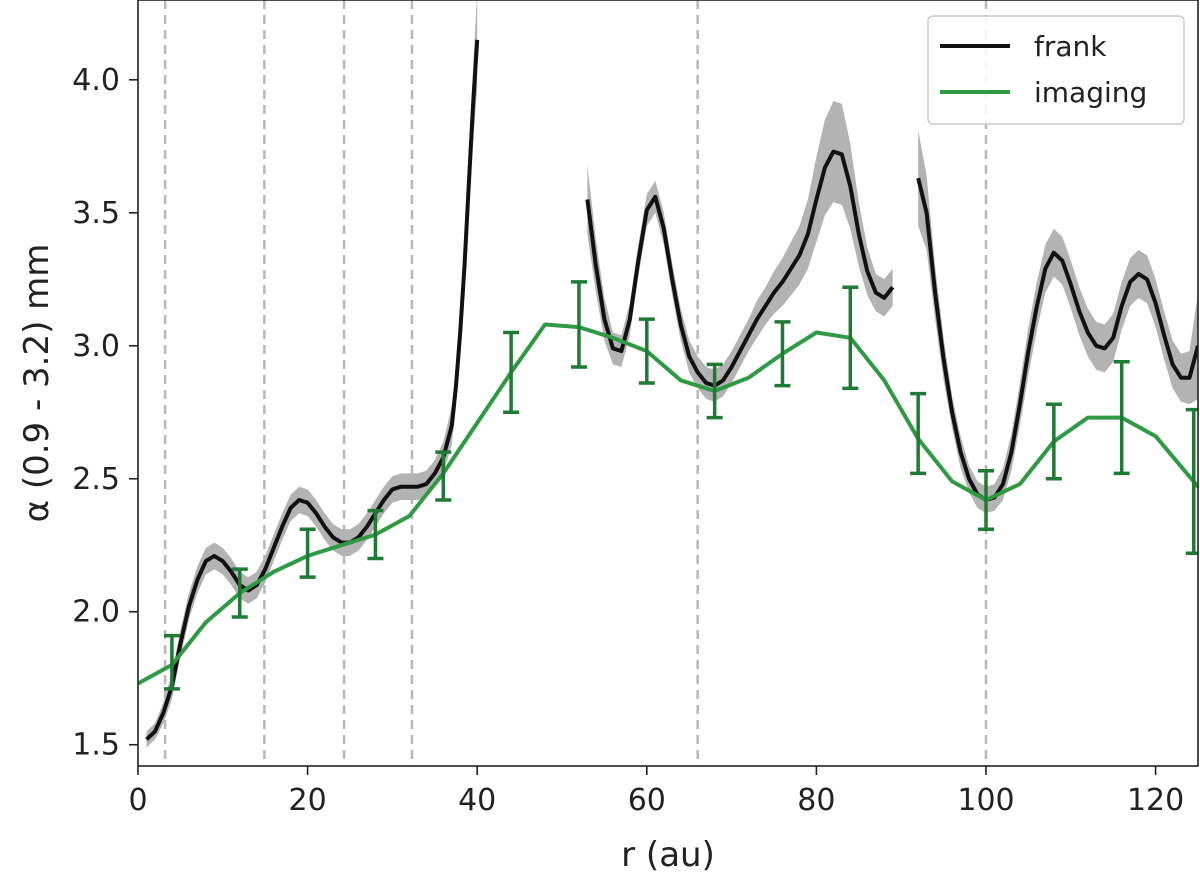 The image size is (1200, 874). I want to click on x-tick-label-4: 80, so click(816, 800).